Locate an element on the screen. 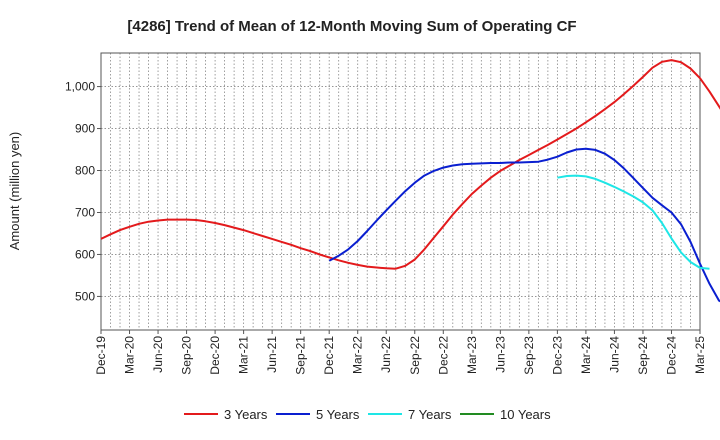  y-tick-label: 600 is located at coordinates (85, 254).